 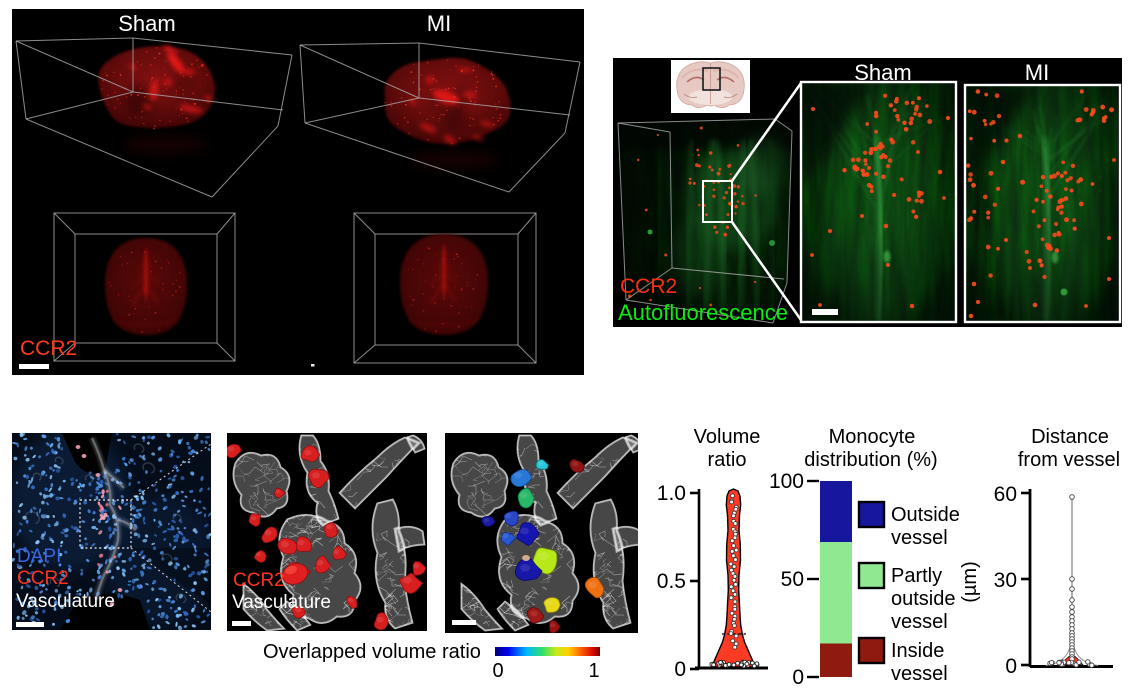 What do you see at coordinates (870, 460) in the screenshot?
I see `svg-text: distribution (%)` at bounding box center [870, 460].